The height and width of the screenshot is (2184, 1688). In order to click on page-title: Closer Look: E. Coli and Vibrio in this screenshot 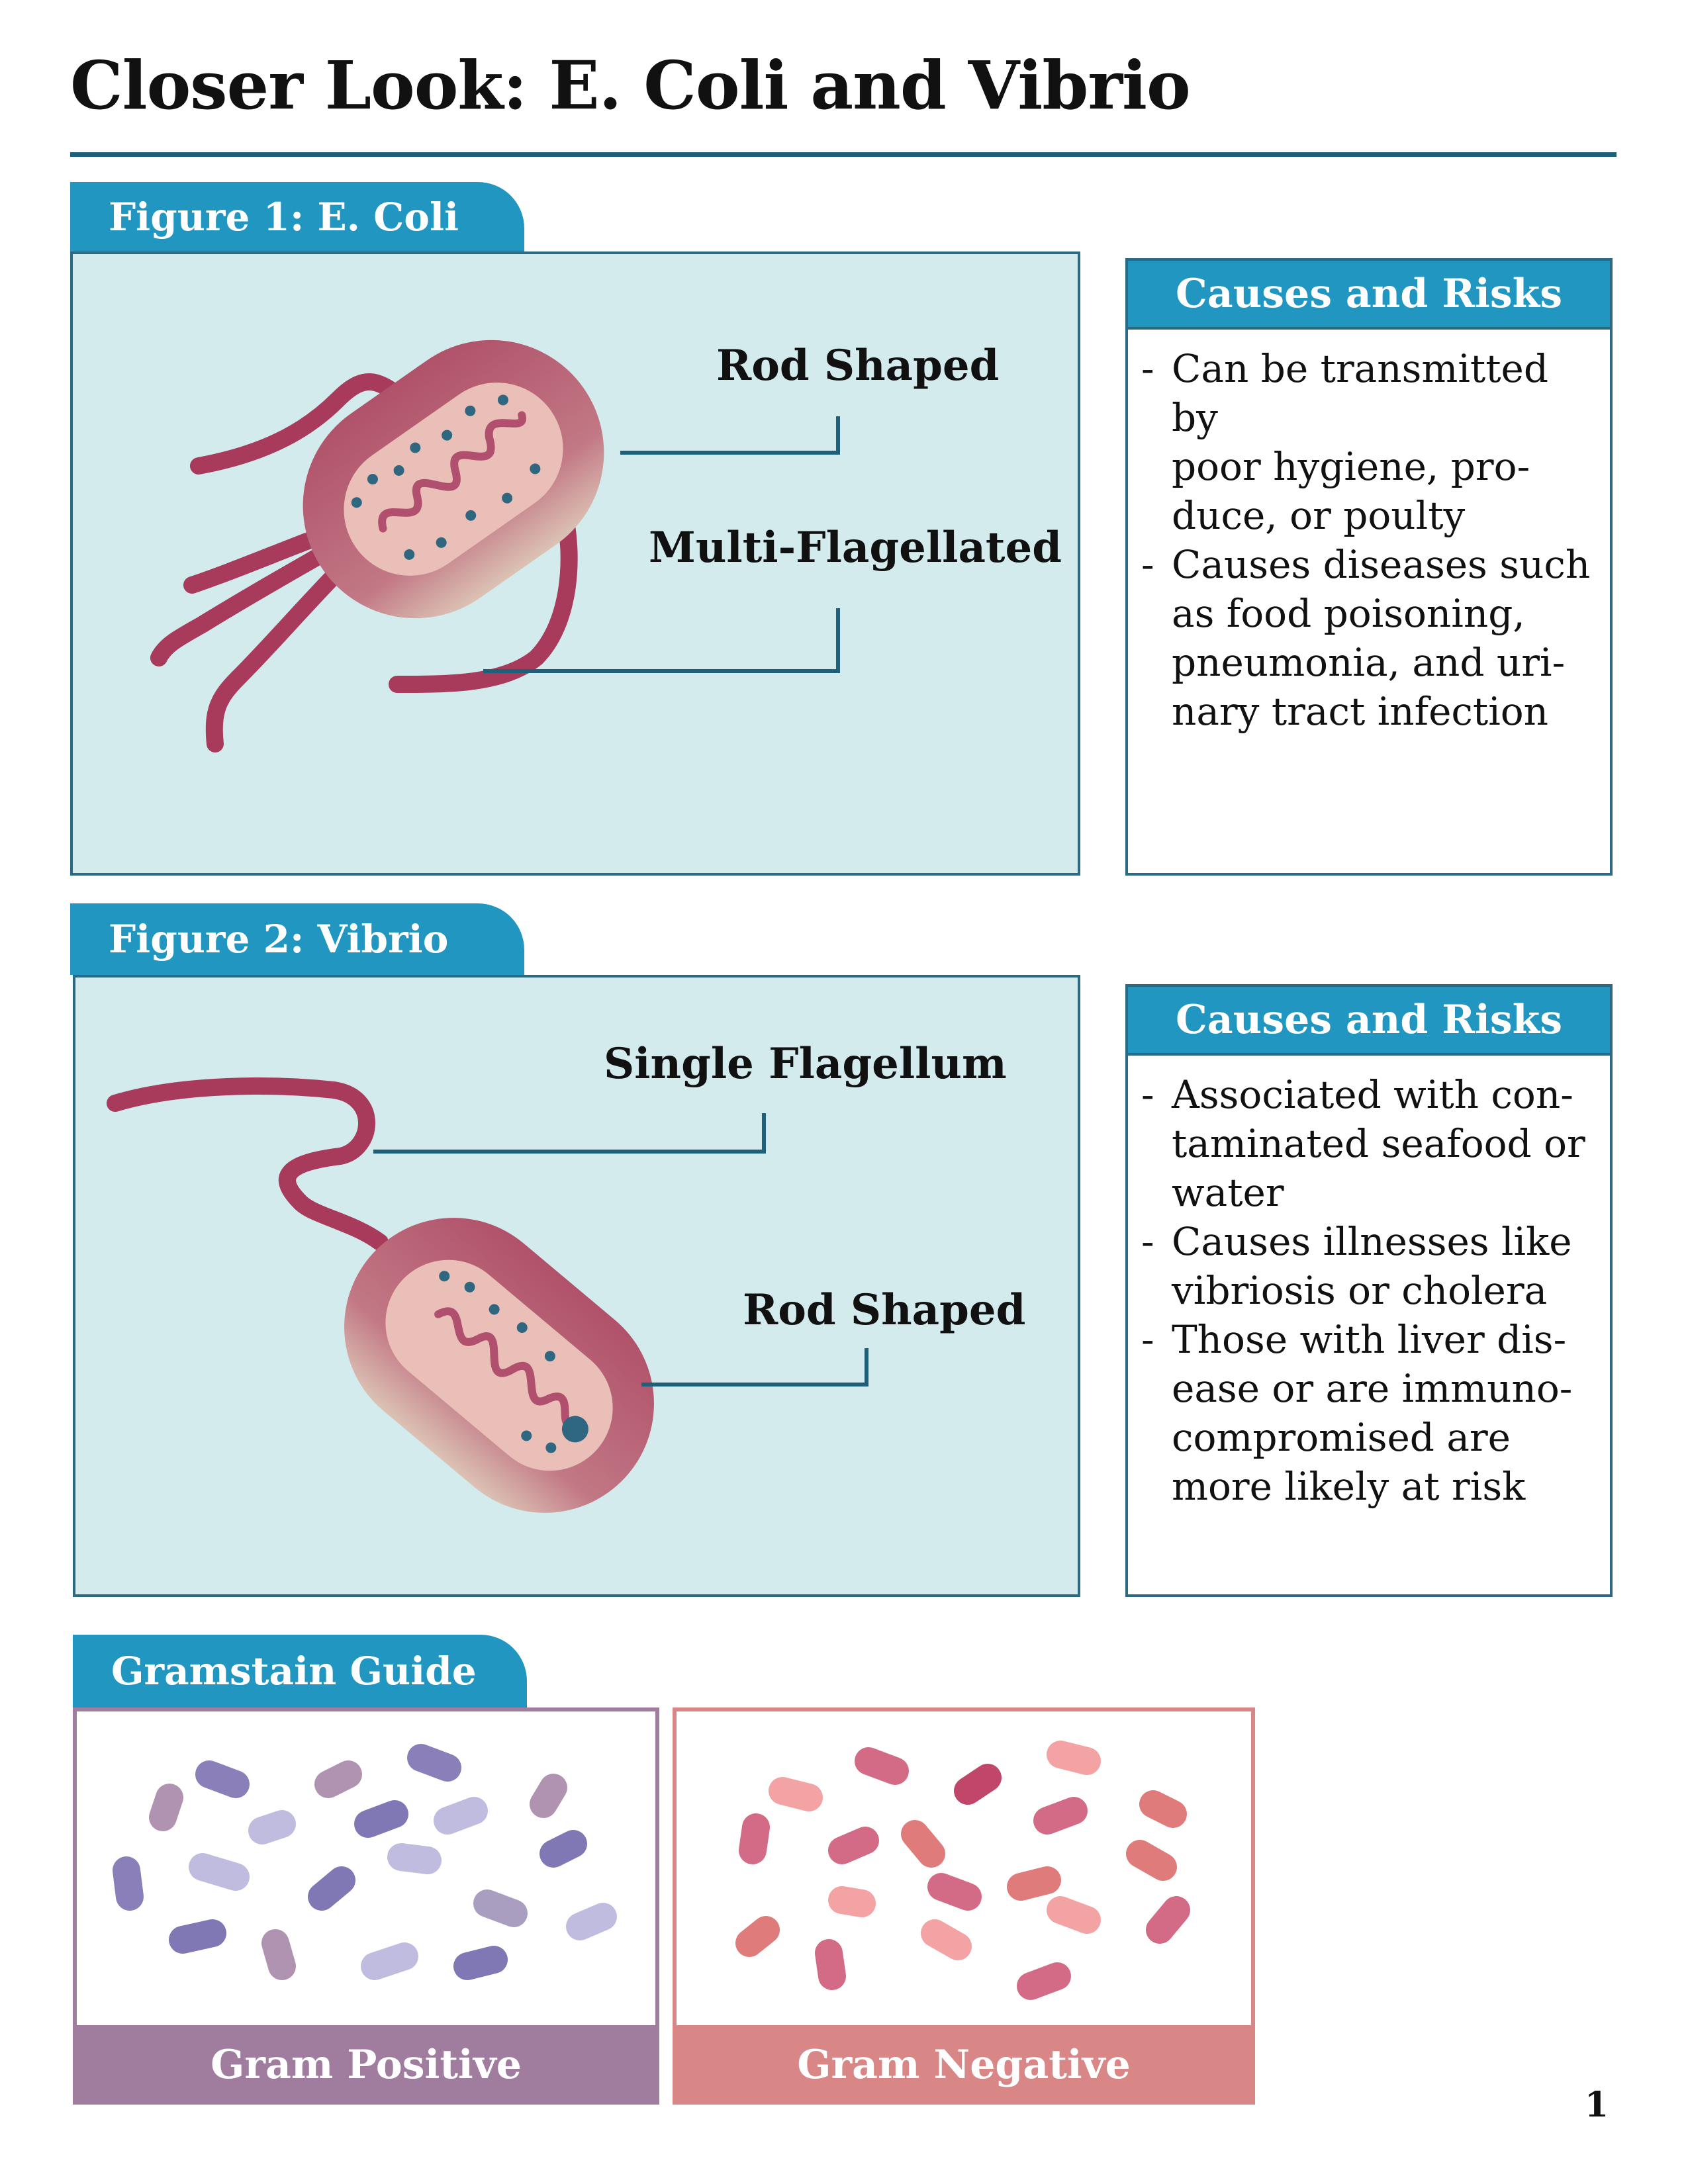, I will do `click(630, 85)`.